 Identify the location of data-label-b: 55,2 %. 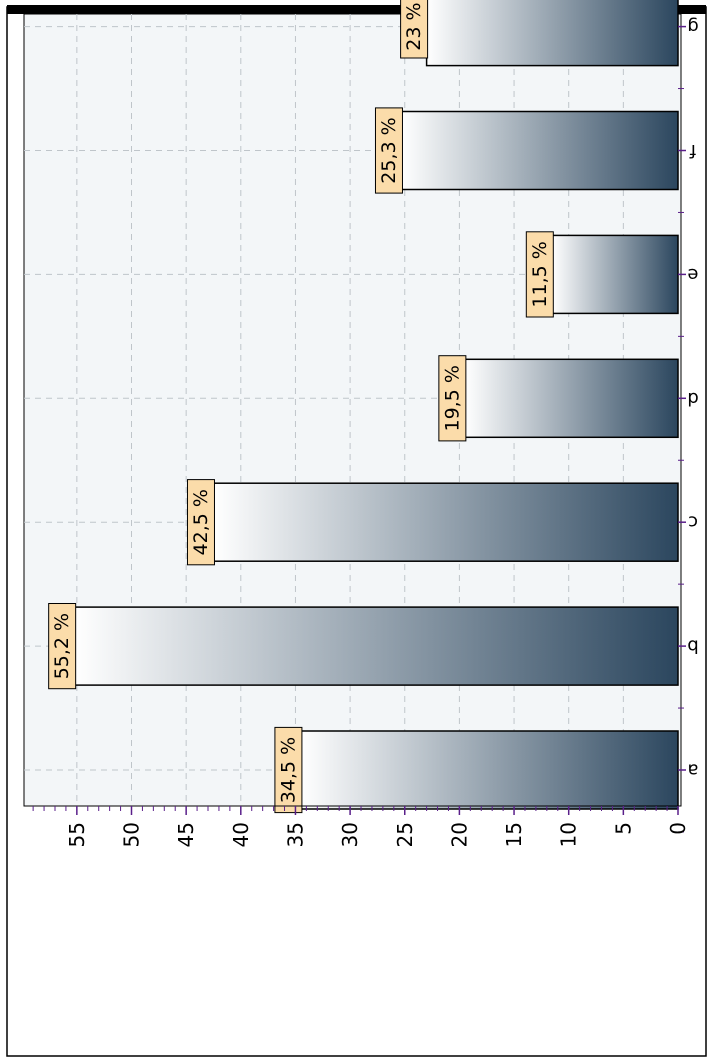
(62, 646).